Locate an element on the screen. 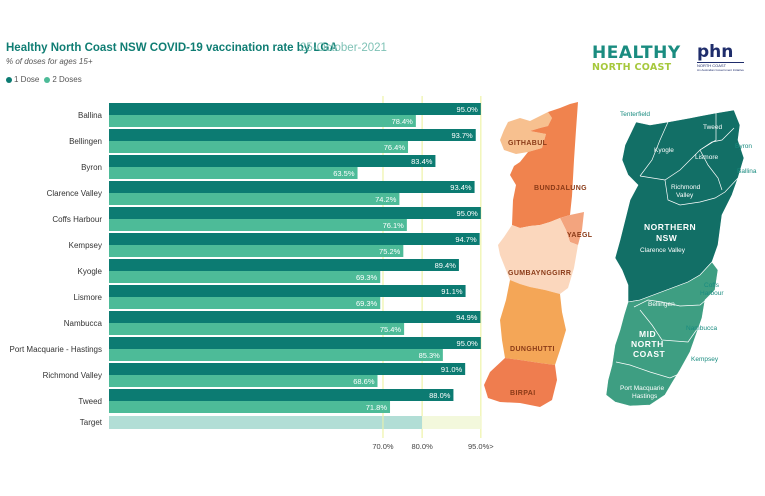  value-label-dose1: 93.4% is located at coordinates (461, 187).